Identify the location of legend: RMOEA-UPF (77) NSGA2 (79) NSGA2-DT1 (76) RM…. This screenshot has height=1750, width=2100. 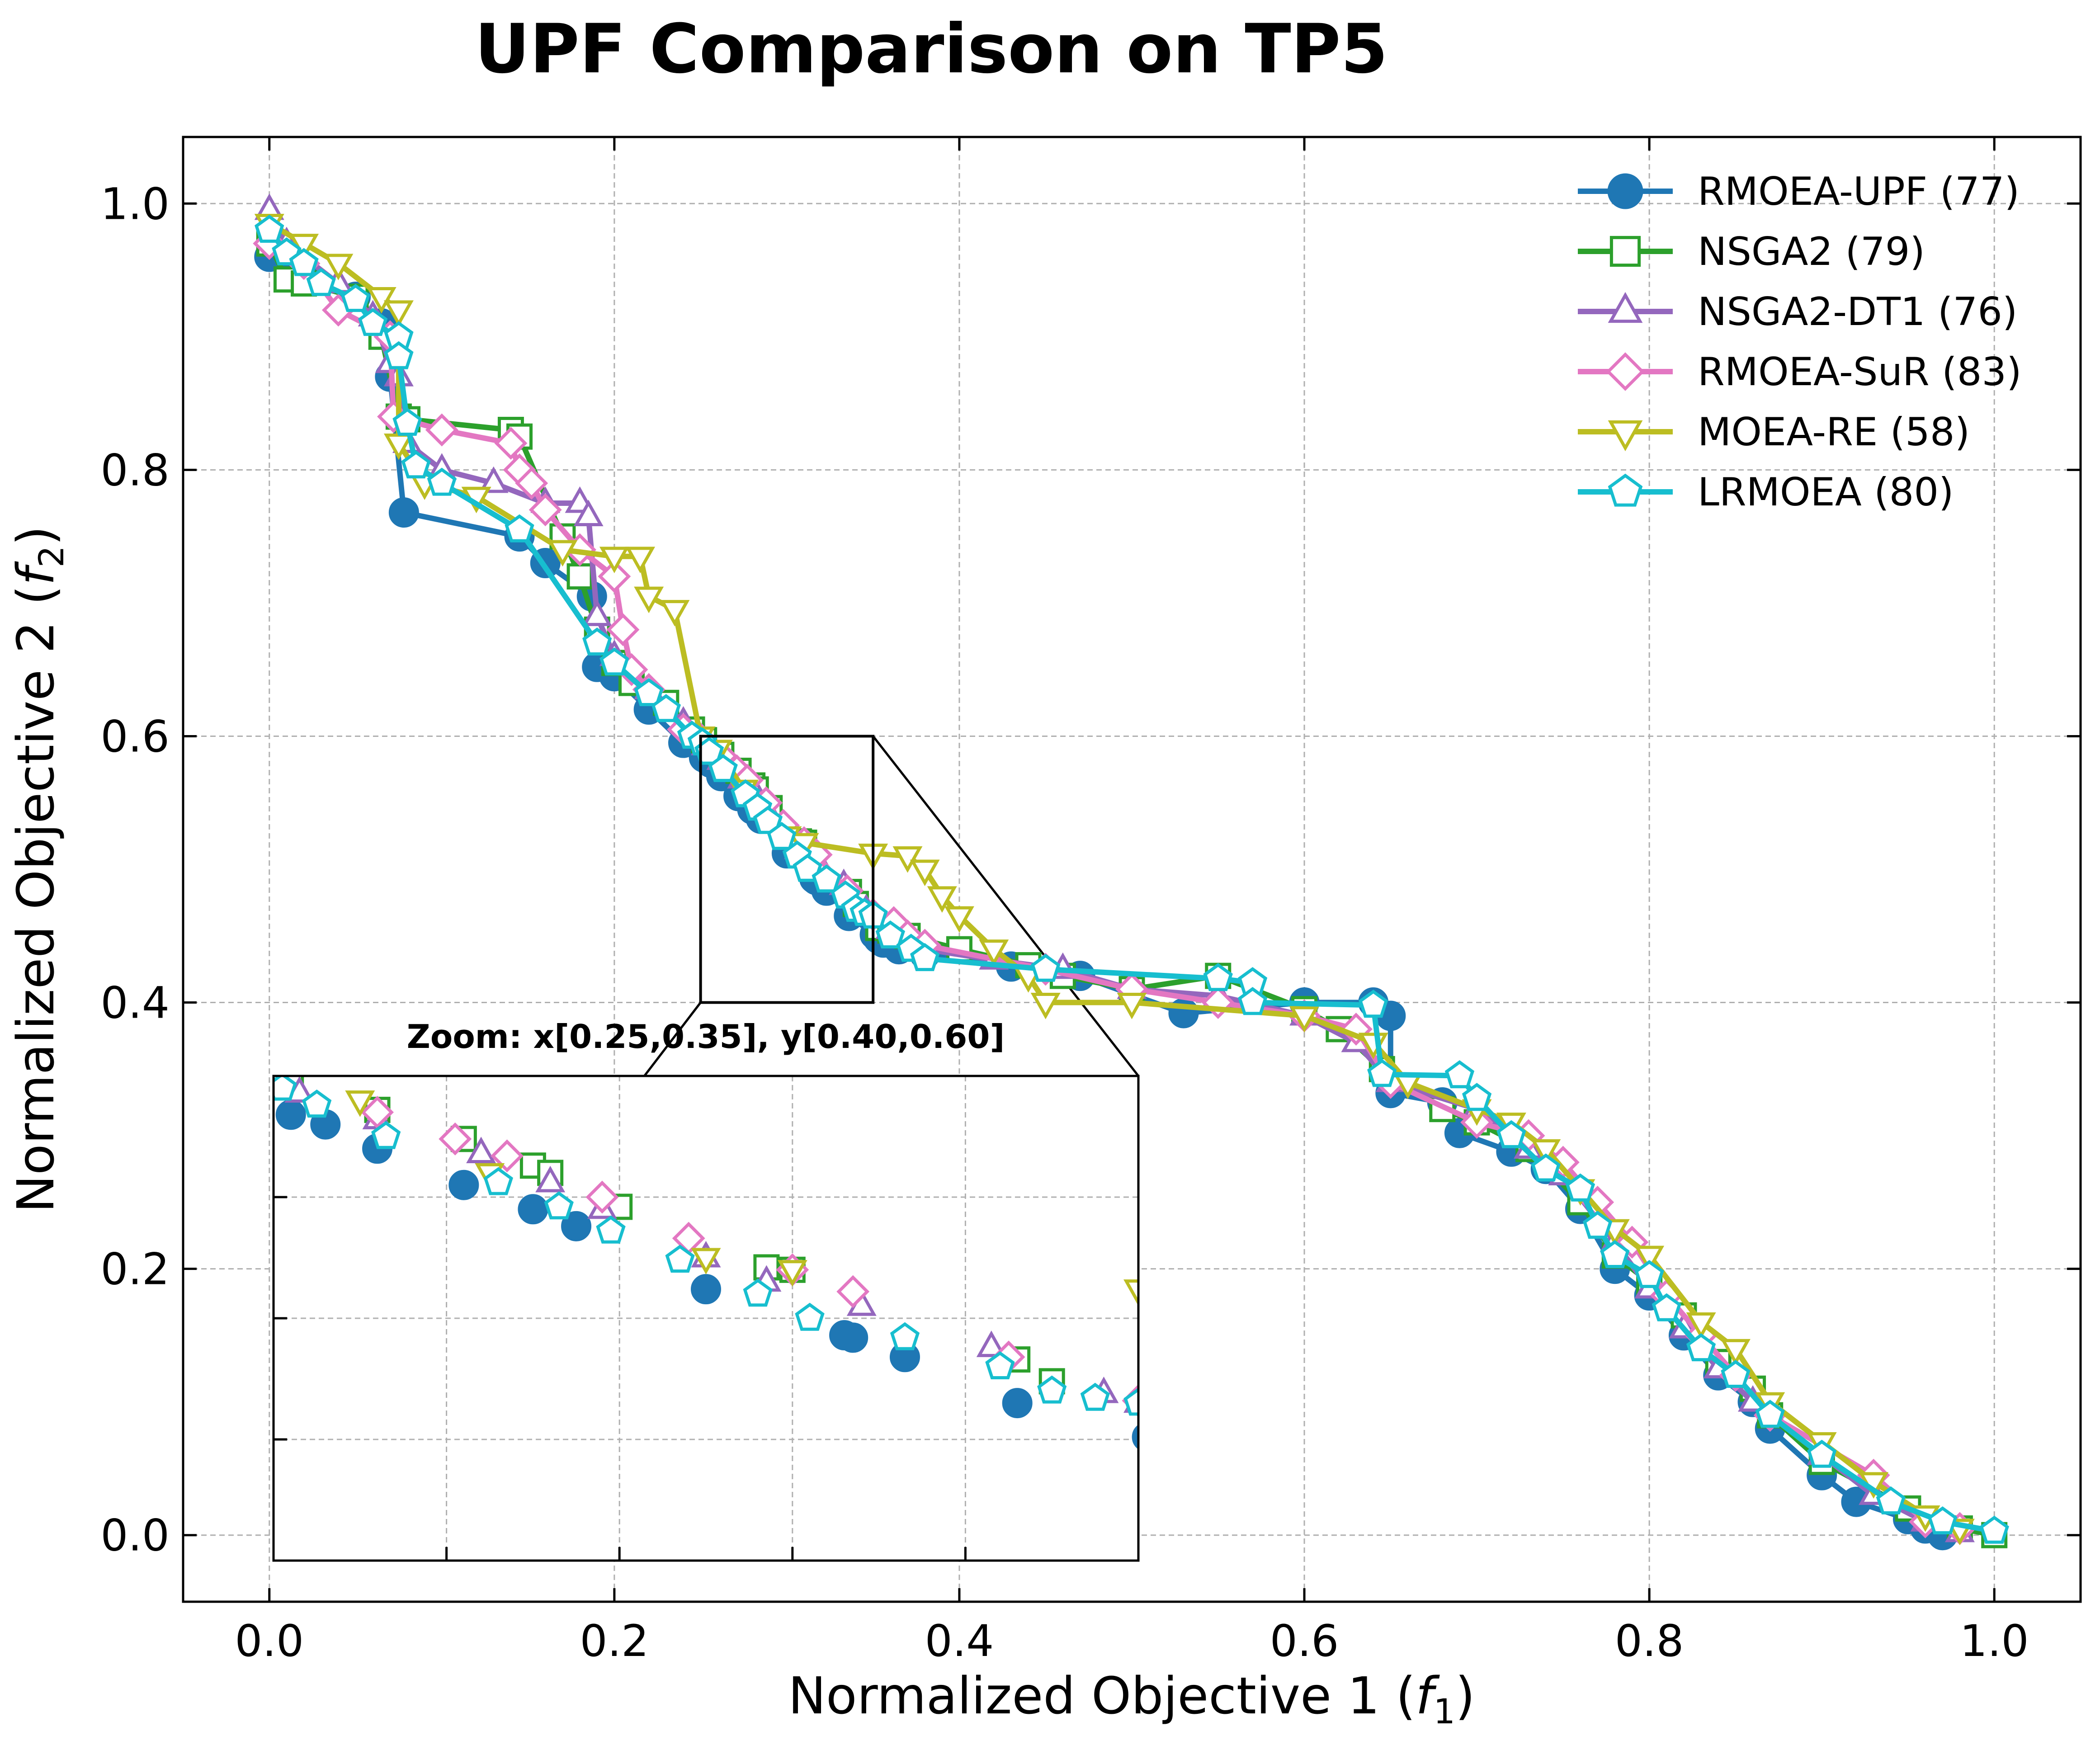
(1800, 342).